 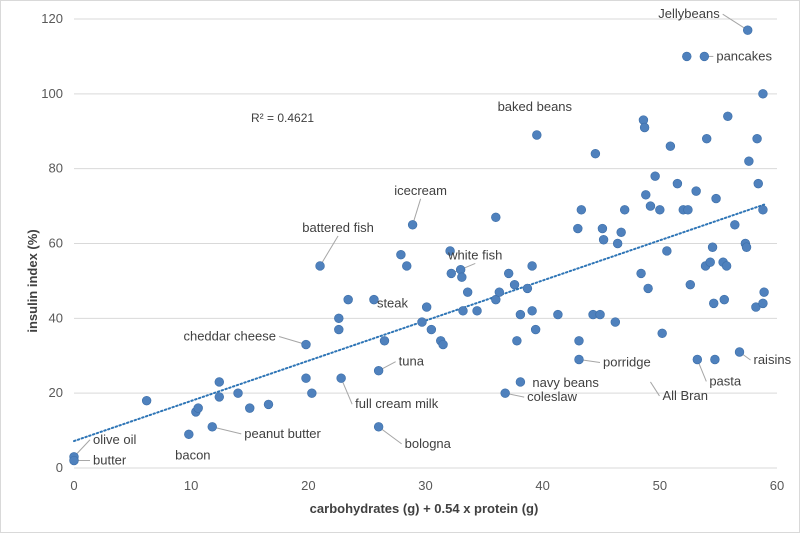 What do you see at coordinates (308, 485) in the screenshot?
I see `x-tick-label: 20` at bounding box center [308, 485].